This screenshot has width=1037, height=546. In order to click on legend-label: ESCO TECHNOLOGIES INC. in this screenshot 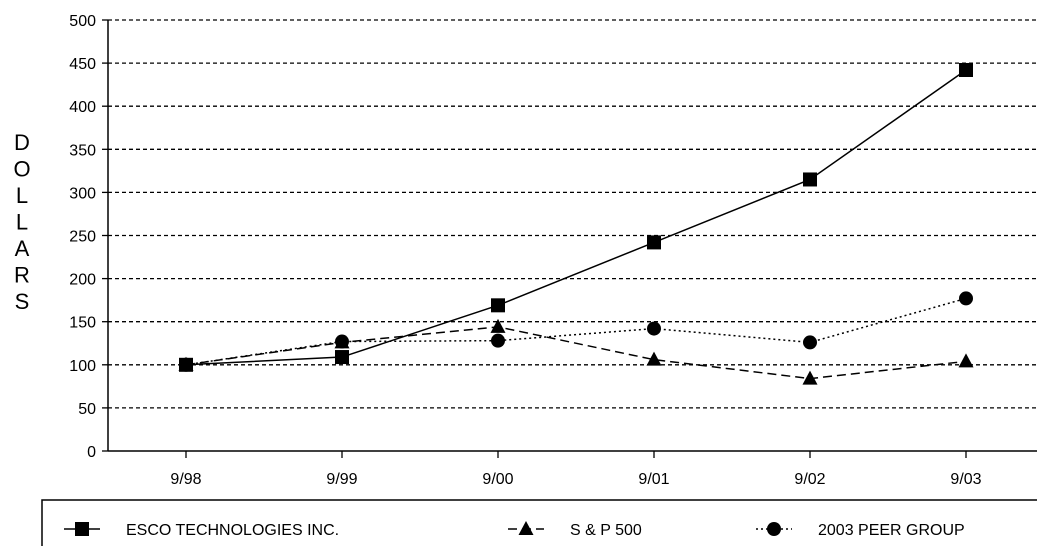, I will do `click(232, 530)`.